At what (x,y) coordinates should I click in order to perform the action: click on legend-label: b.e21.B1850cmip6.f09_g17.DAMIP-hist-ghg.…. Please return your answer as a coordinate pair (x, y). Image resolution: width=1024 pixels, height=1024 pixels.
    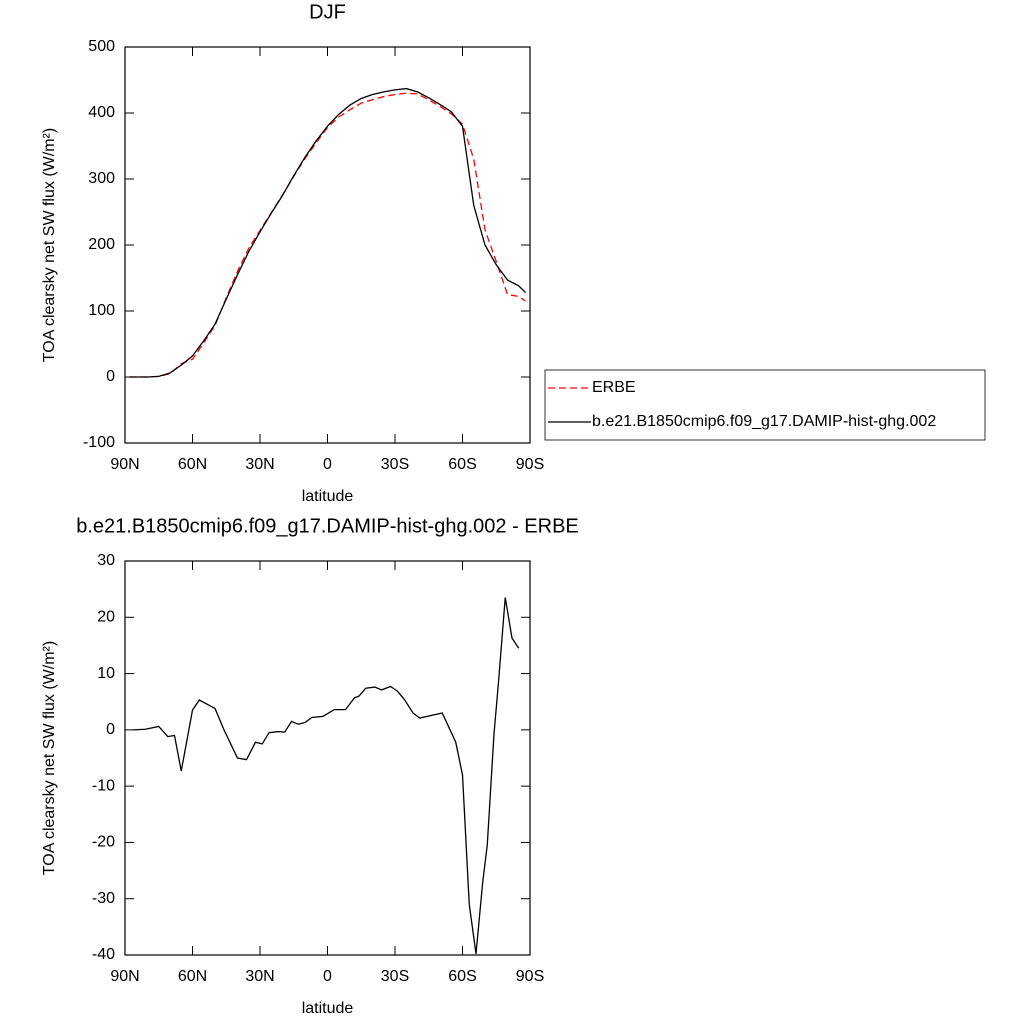
    Looking at the image, I should click on (764, 421).